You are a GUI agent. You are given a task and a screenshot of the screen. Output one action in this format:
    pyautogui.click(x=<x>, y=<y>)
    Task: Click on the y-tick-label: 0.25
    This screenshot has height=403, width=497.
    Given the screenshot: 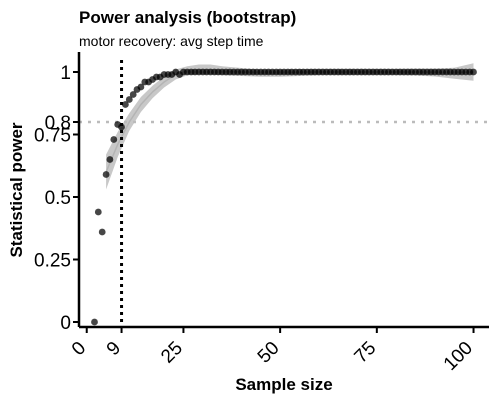 What is the action you would take?
    pyautogui.click(x=52, y=261)
    